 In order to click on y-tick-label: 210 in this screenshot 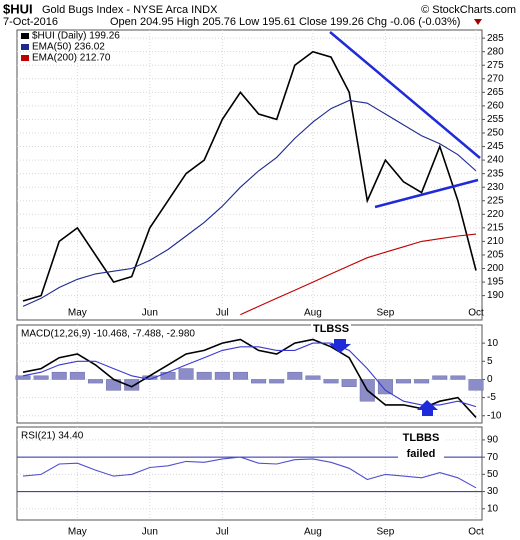, I will do `click(495, 241)`.